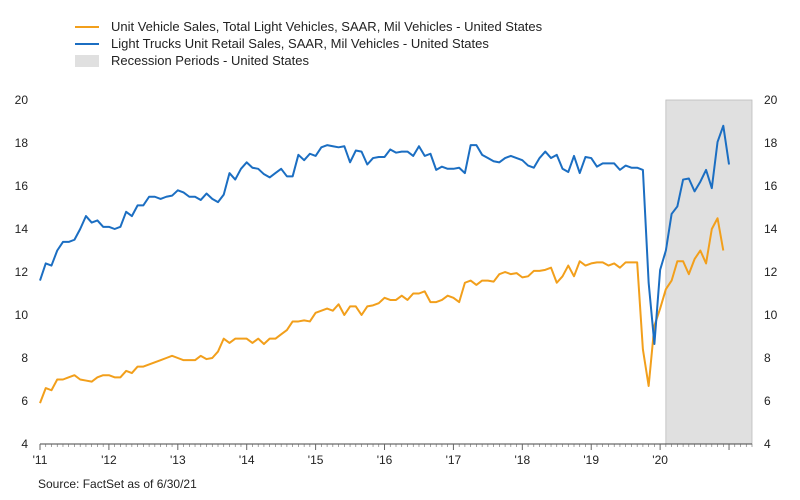  I want to click on x-tick-label: '19, so click(591, 460).